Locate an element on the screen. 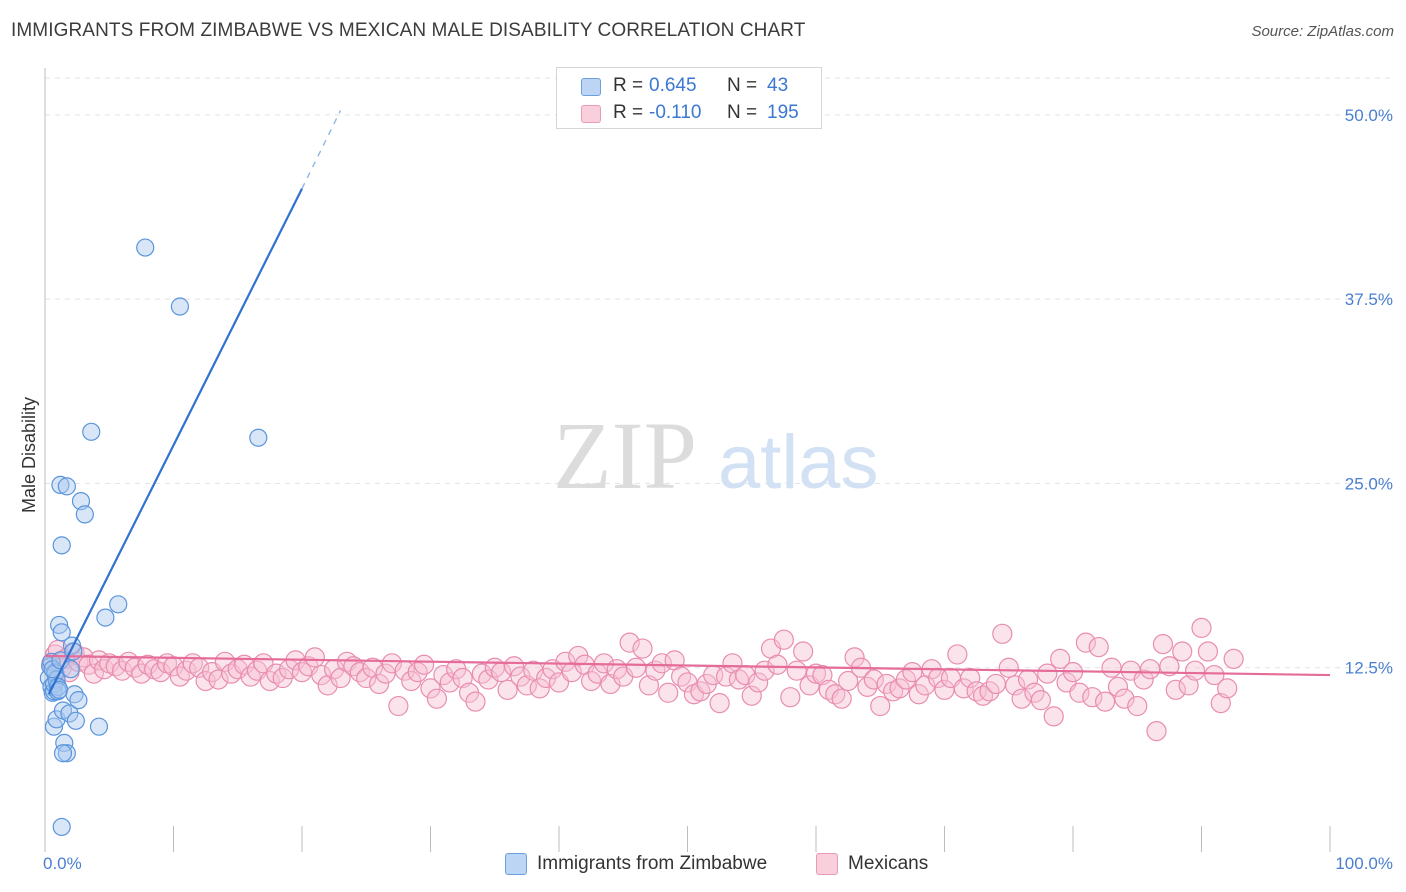  correlation-legend: R = 0.645 N = 43 R = -0.110 N = 195 is located at coordinates (689, 98).